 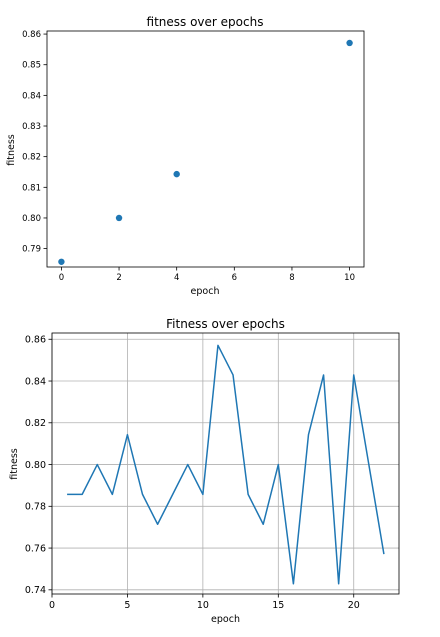 I want to click on chart-2-y-tick-label: 0.78, so click(x=35, y=507).